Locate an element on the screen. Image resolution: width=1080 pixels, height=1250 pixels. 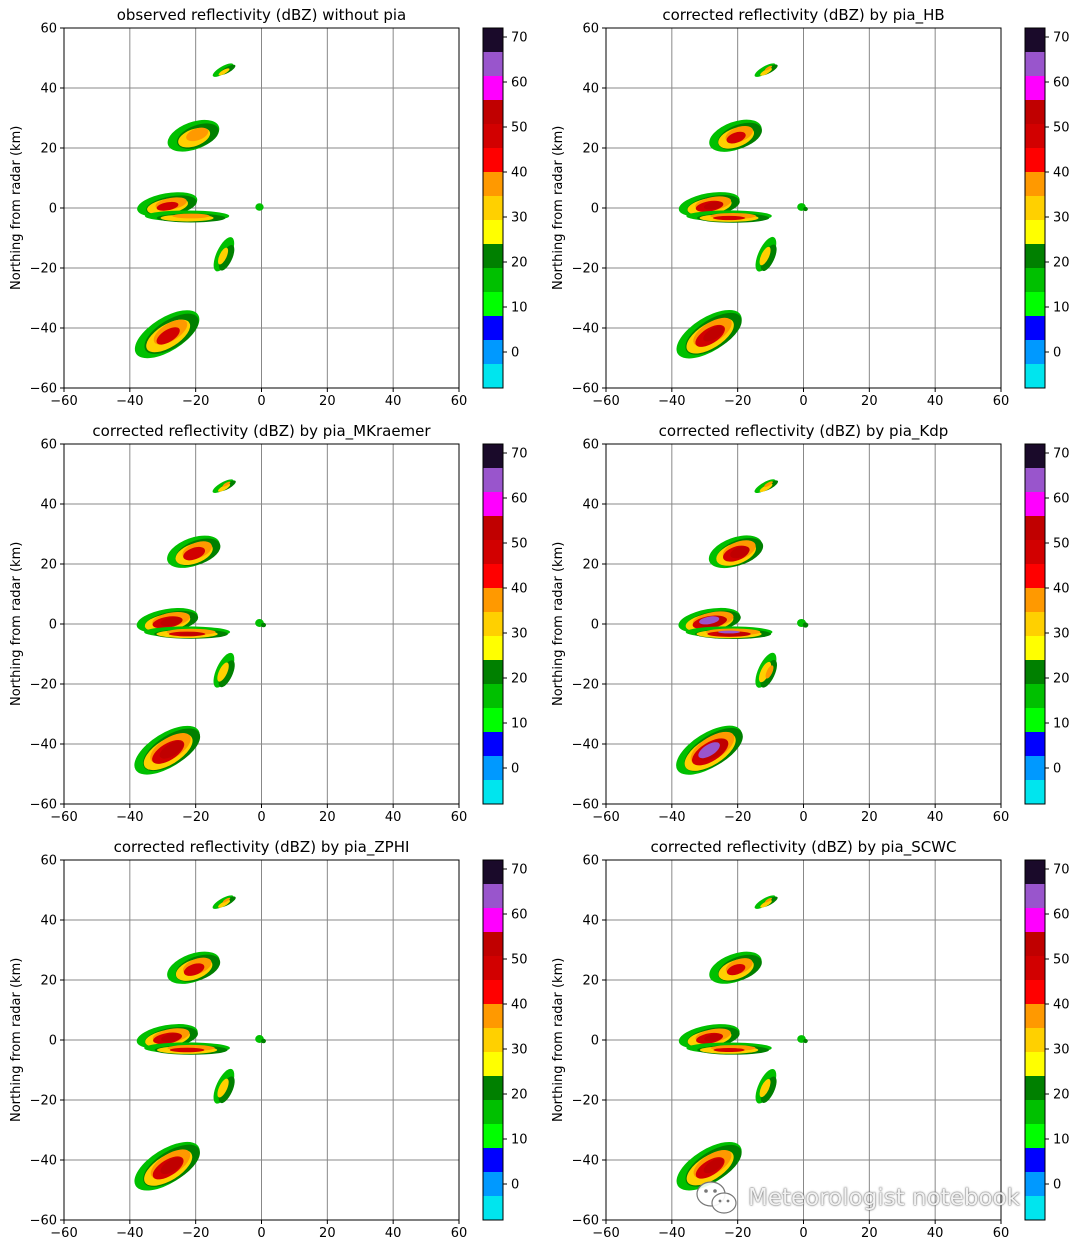
y-tick-label: −60 is located at coordinates (43, 805).